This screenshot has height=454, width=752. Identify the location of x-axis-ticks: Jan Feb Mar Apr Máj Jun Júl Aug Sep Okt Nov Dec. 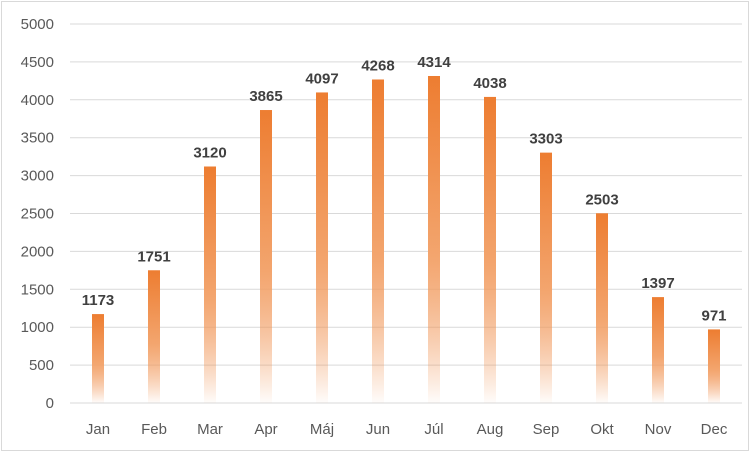
(407, 429).